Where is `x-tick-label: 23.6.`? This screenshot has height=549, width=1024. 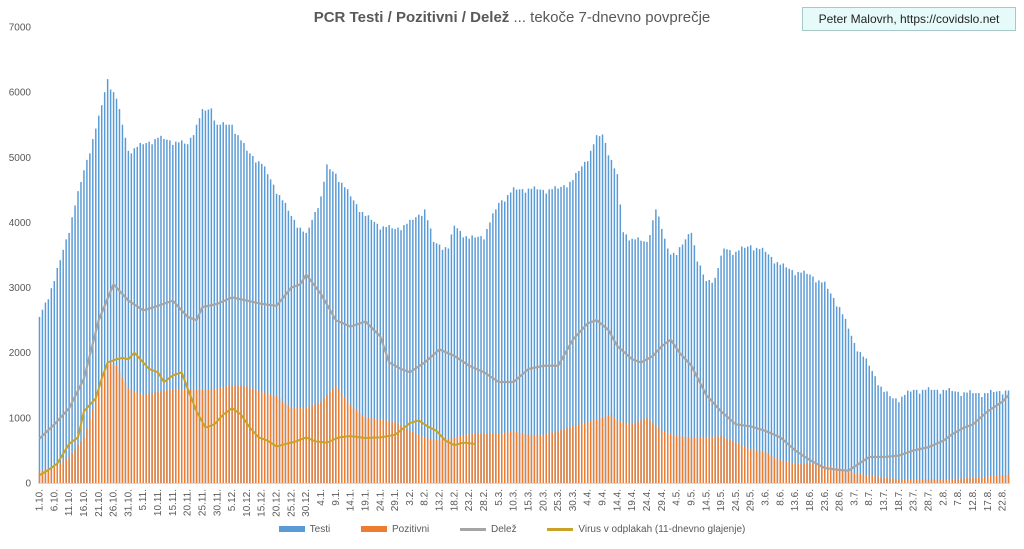 x-tick-label: 23.6. is located at coordinates (825, 500).